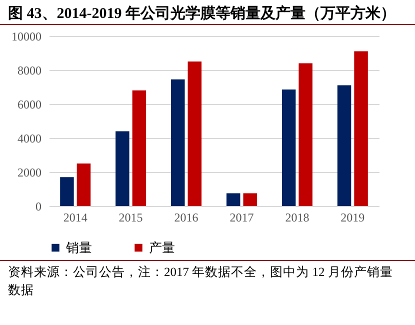 This screenshot has width=415, height=325. I want to click on x-tick-label: 2016, so click(186, 217).